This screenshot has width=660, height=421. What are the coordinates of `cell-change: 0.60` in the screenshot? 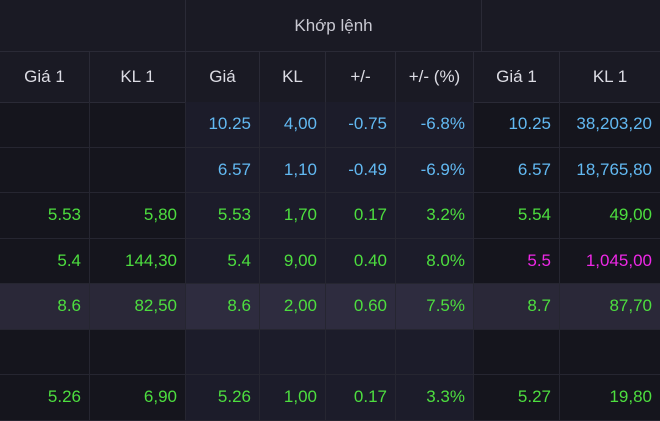 It's located at (361, 306).